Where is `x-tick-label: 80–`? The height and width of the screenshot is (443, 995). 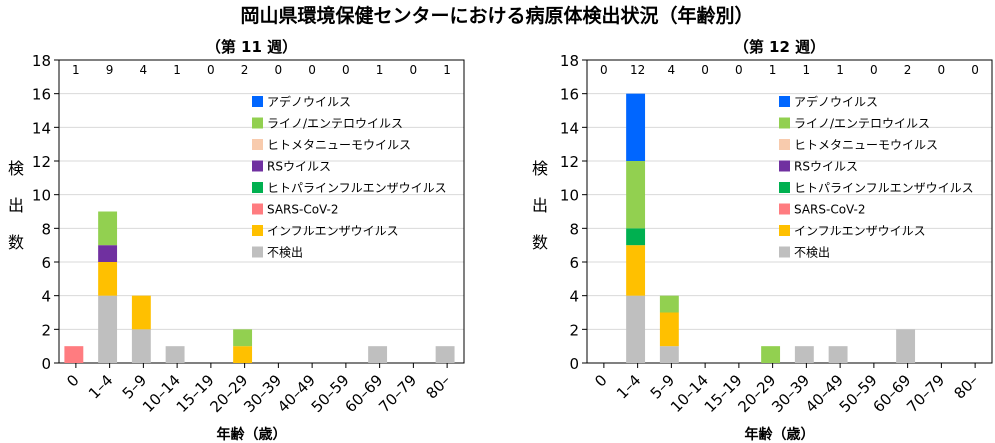 x-tick-label: 80– is located at coordinates (966, 387).